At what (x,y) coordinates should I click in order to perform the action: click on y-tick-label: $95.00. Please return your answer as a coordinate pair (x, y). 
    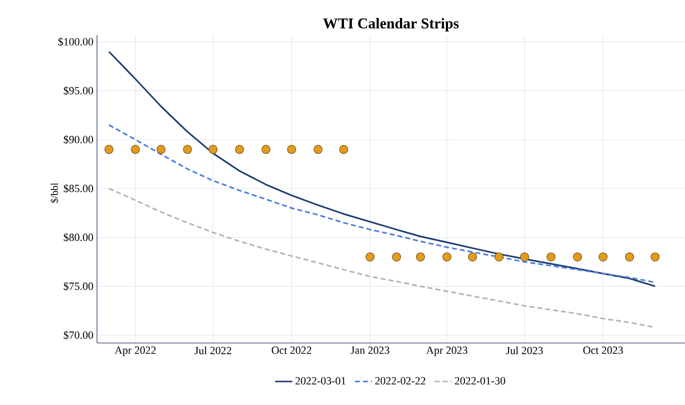
    Looking at the image, I should click on (79, 91).